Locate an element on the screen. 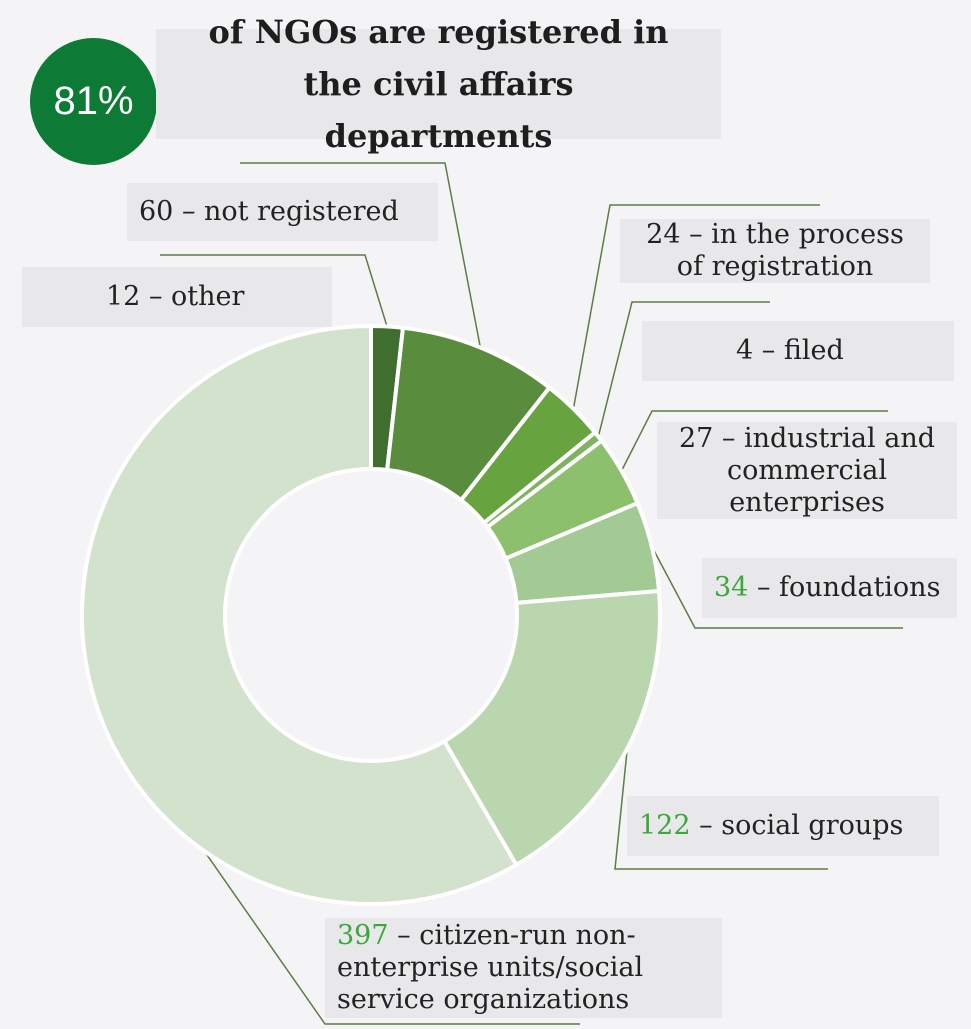  label-in-process: 24 – in the process of registration is located at coordinates (775, 251).